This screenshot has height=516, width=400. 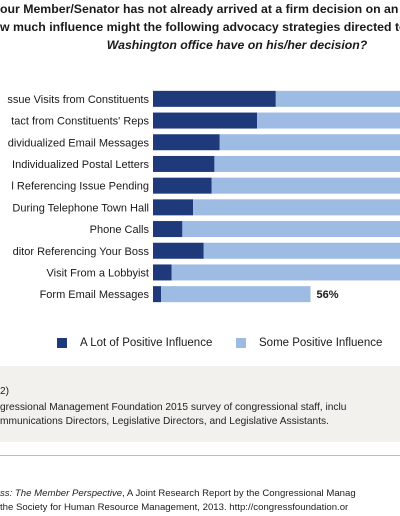 I want to click on category-label: Form Email Messages, so click(x=95, y=295).